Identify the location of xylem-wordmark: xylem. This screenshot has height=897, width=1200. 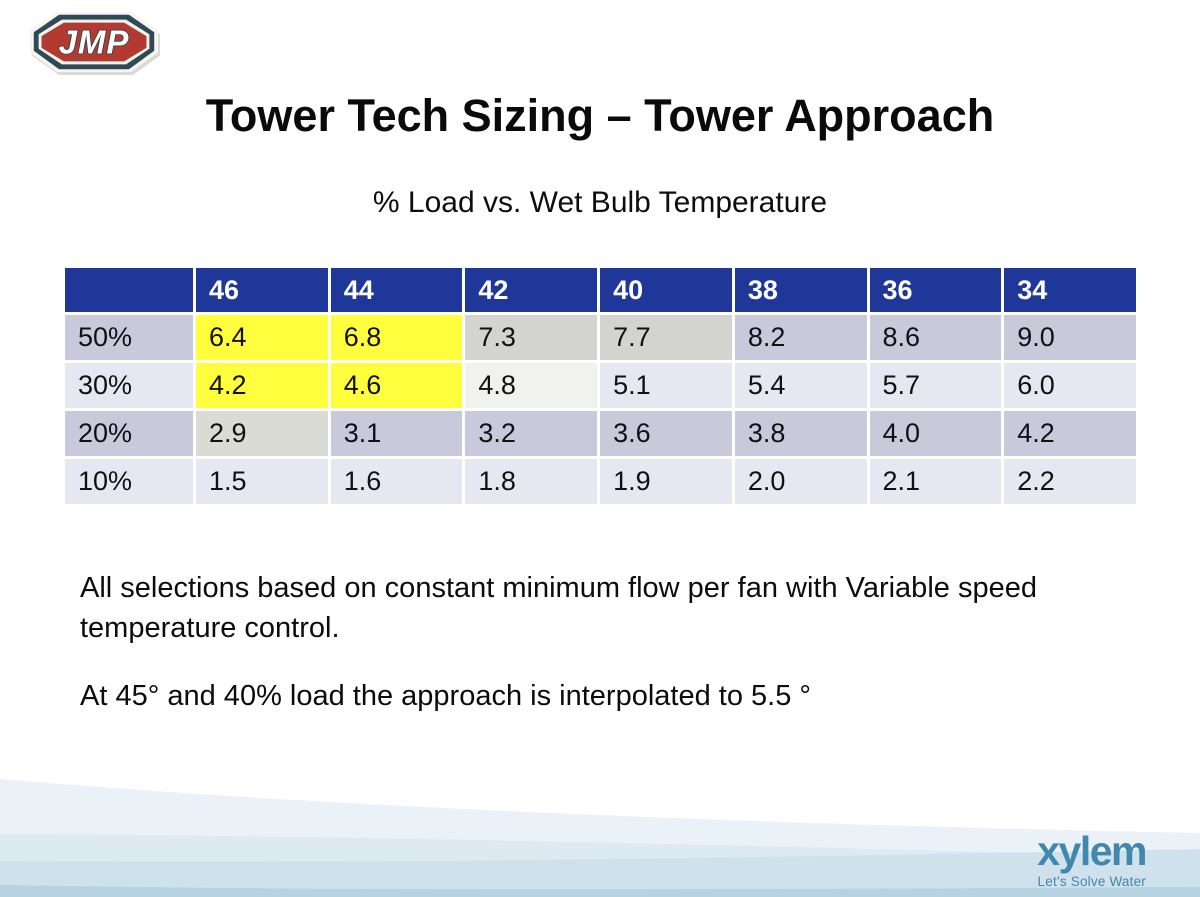
(1092, 851).